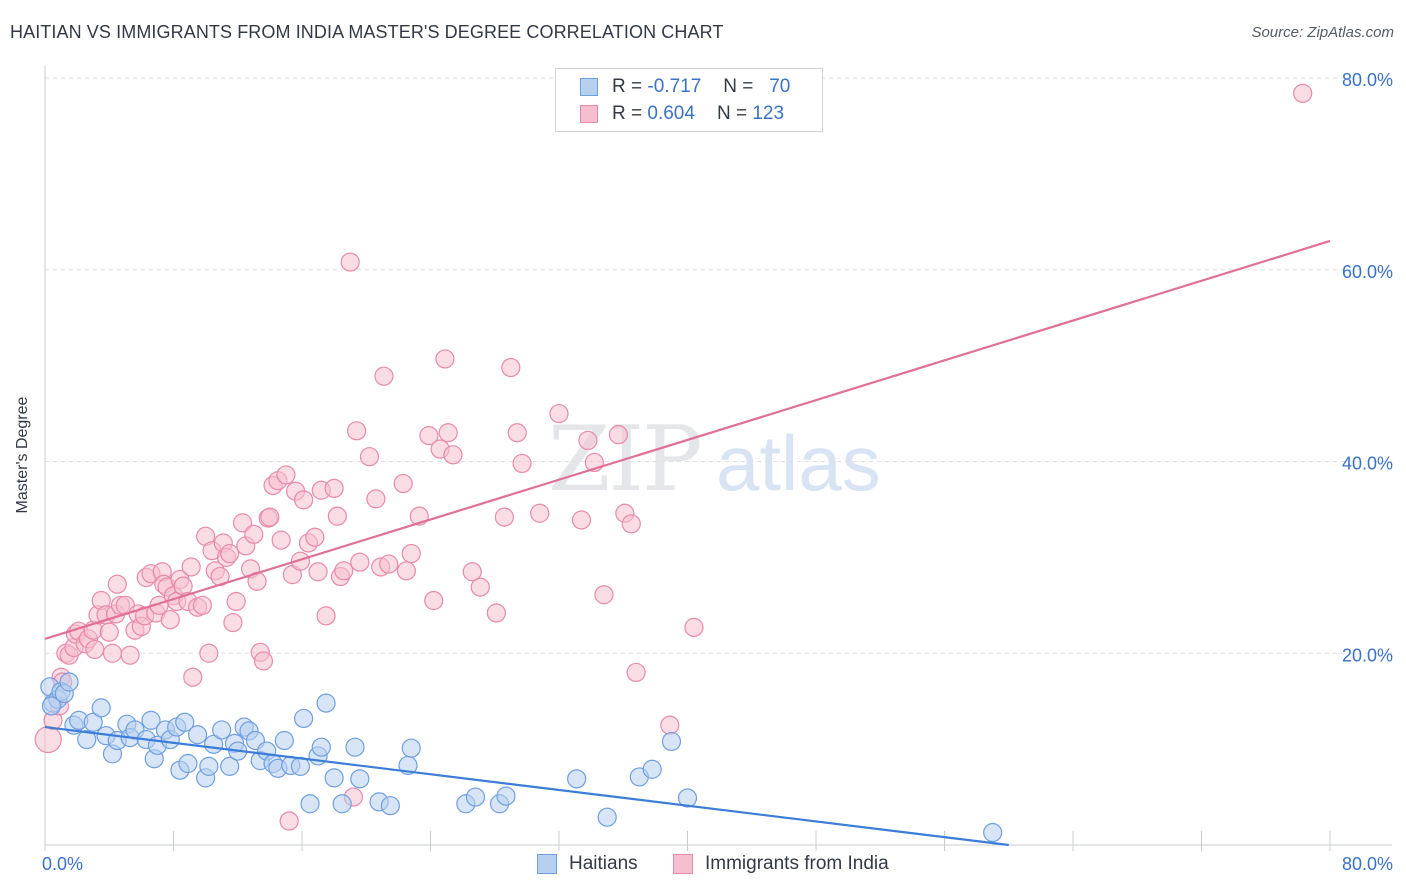  Describe the element at coordinates (797, 863) in the screenshot. I see `legend-label-india: Immigrants from India` at that location.